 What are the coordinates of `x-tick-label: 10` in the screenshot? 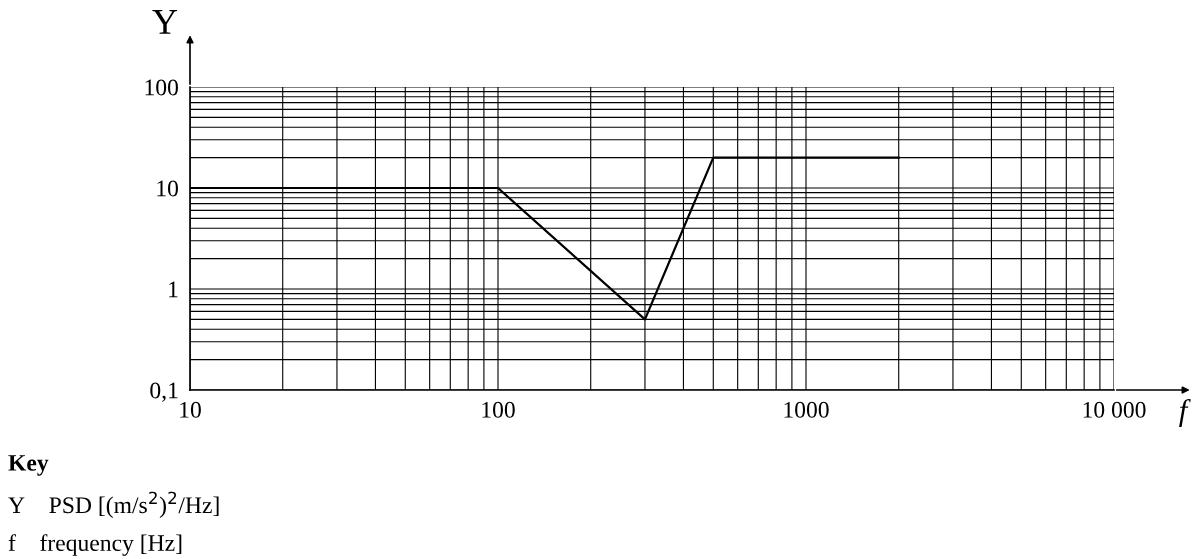 It's located at (190, 409).